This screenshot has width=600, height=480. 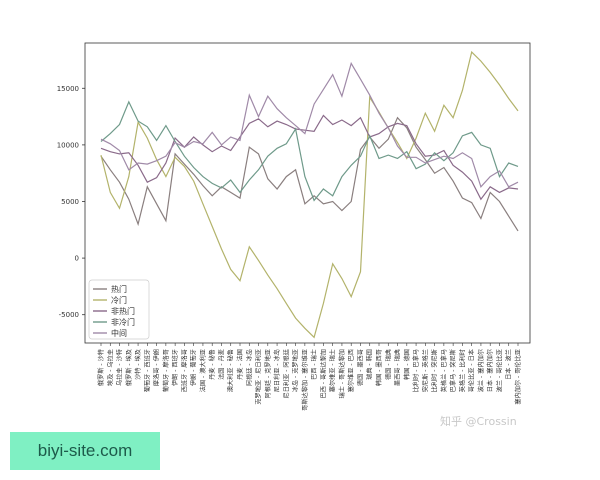 I want to click on x-tick-label: 突尼斯 - 英格兰, so click(x=425, y=370).